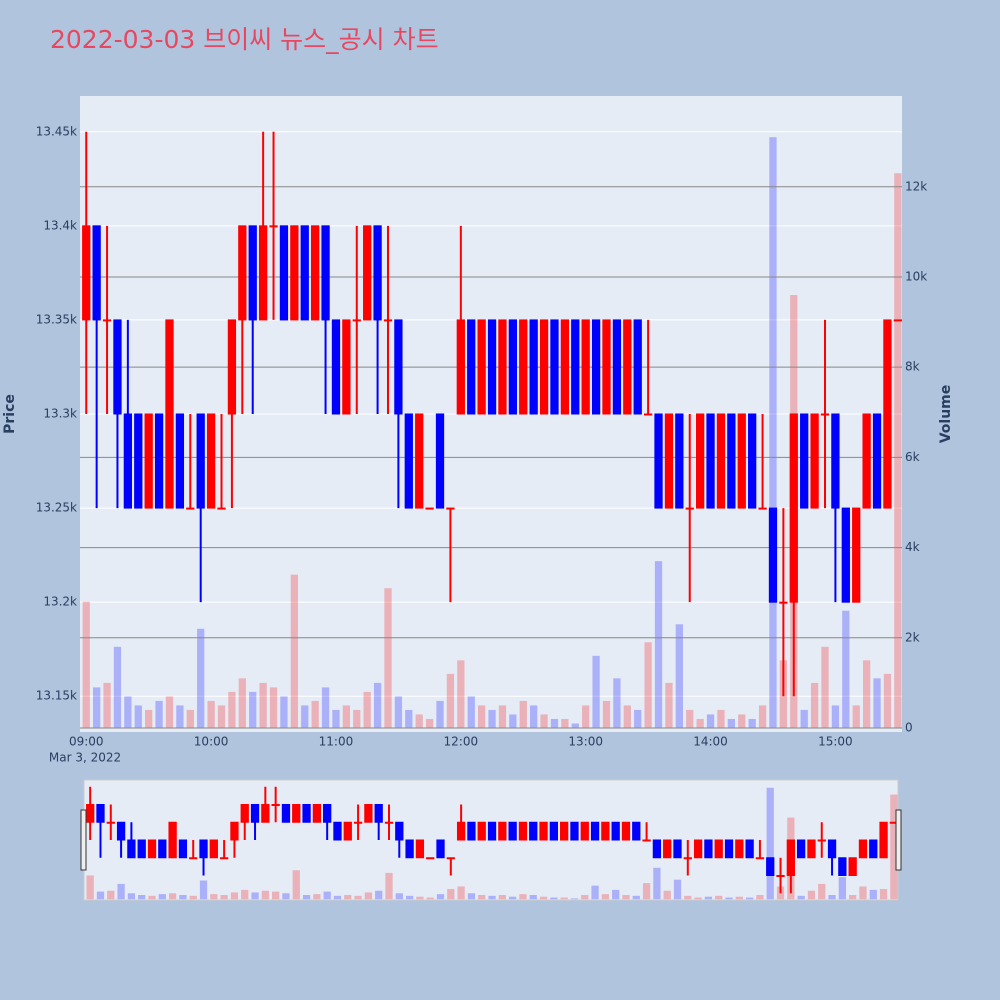 This screenshot has width=1000, height=1000. I want to click on x-tick-label: 11:00, so click(336, 742).